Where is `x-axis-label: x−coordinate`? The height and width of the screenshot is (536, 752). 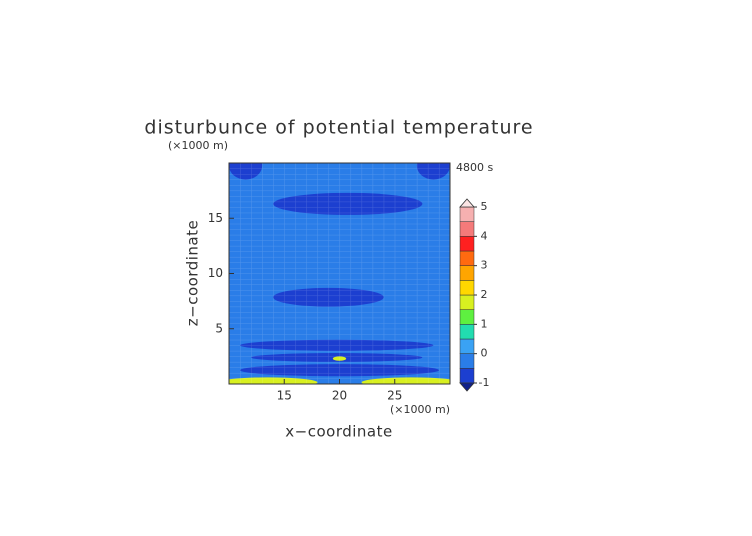 x-axis-label: x−coordinate is located at coordinates (338, 432).